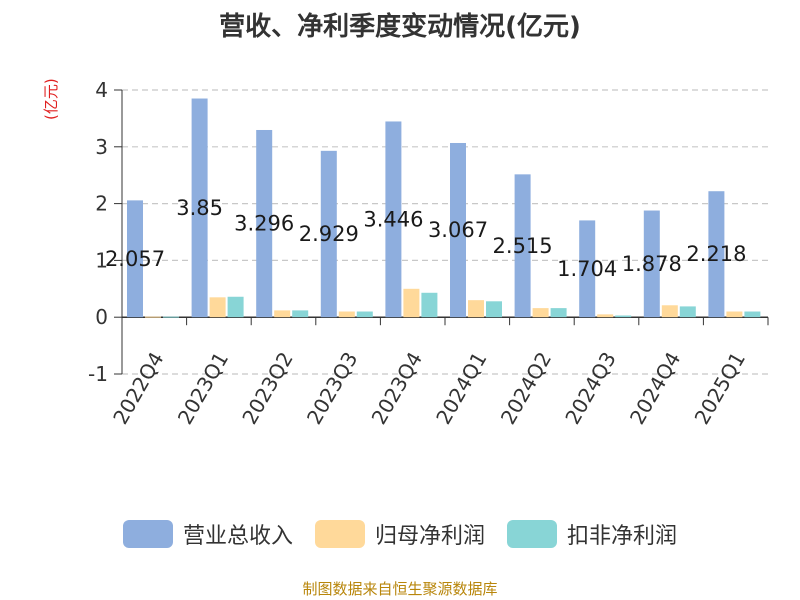 The height and width of the screenshot is (600, 800). I want to click on legend-item-revenue: 营业总收入, so click(207, 534).